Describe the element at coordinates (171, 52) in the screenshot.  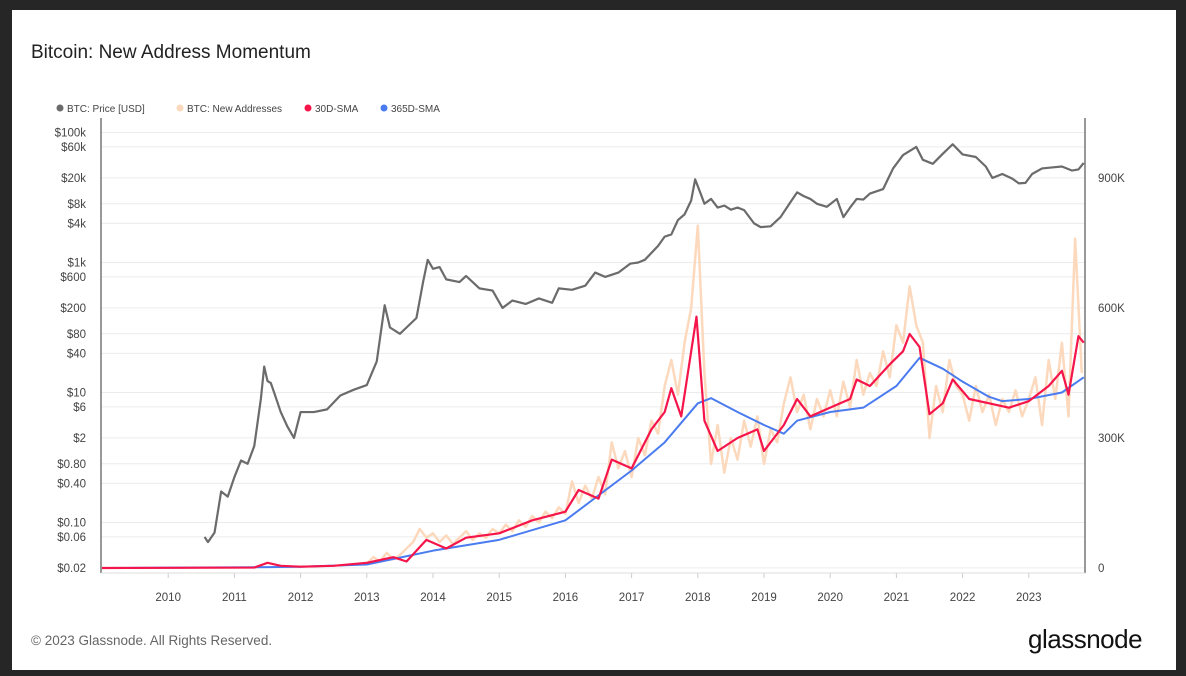
I see `page-title: Bitcoin: New Address Momentum` at that location.